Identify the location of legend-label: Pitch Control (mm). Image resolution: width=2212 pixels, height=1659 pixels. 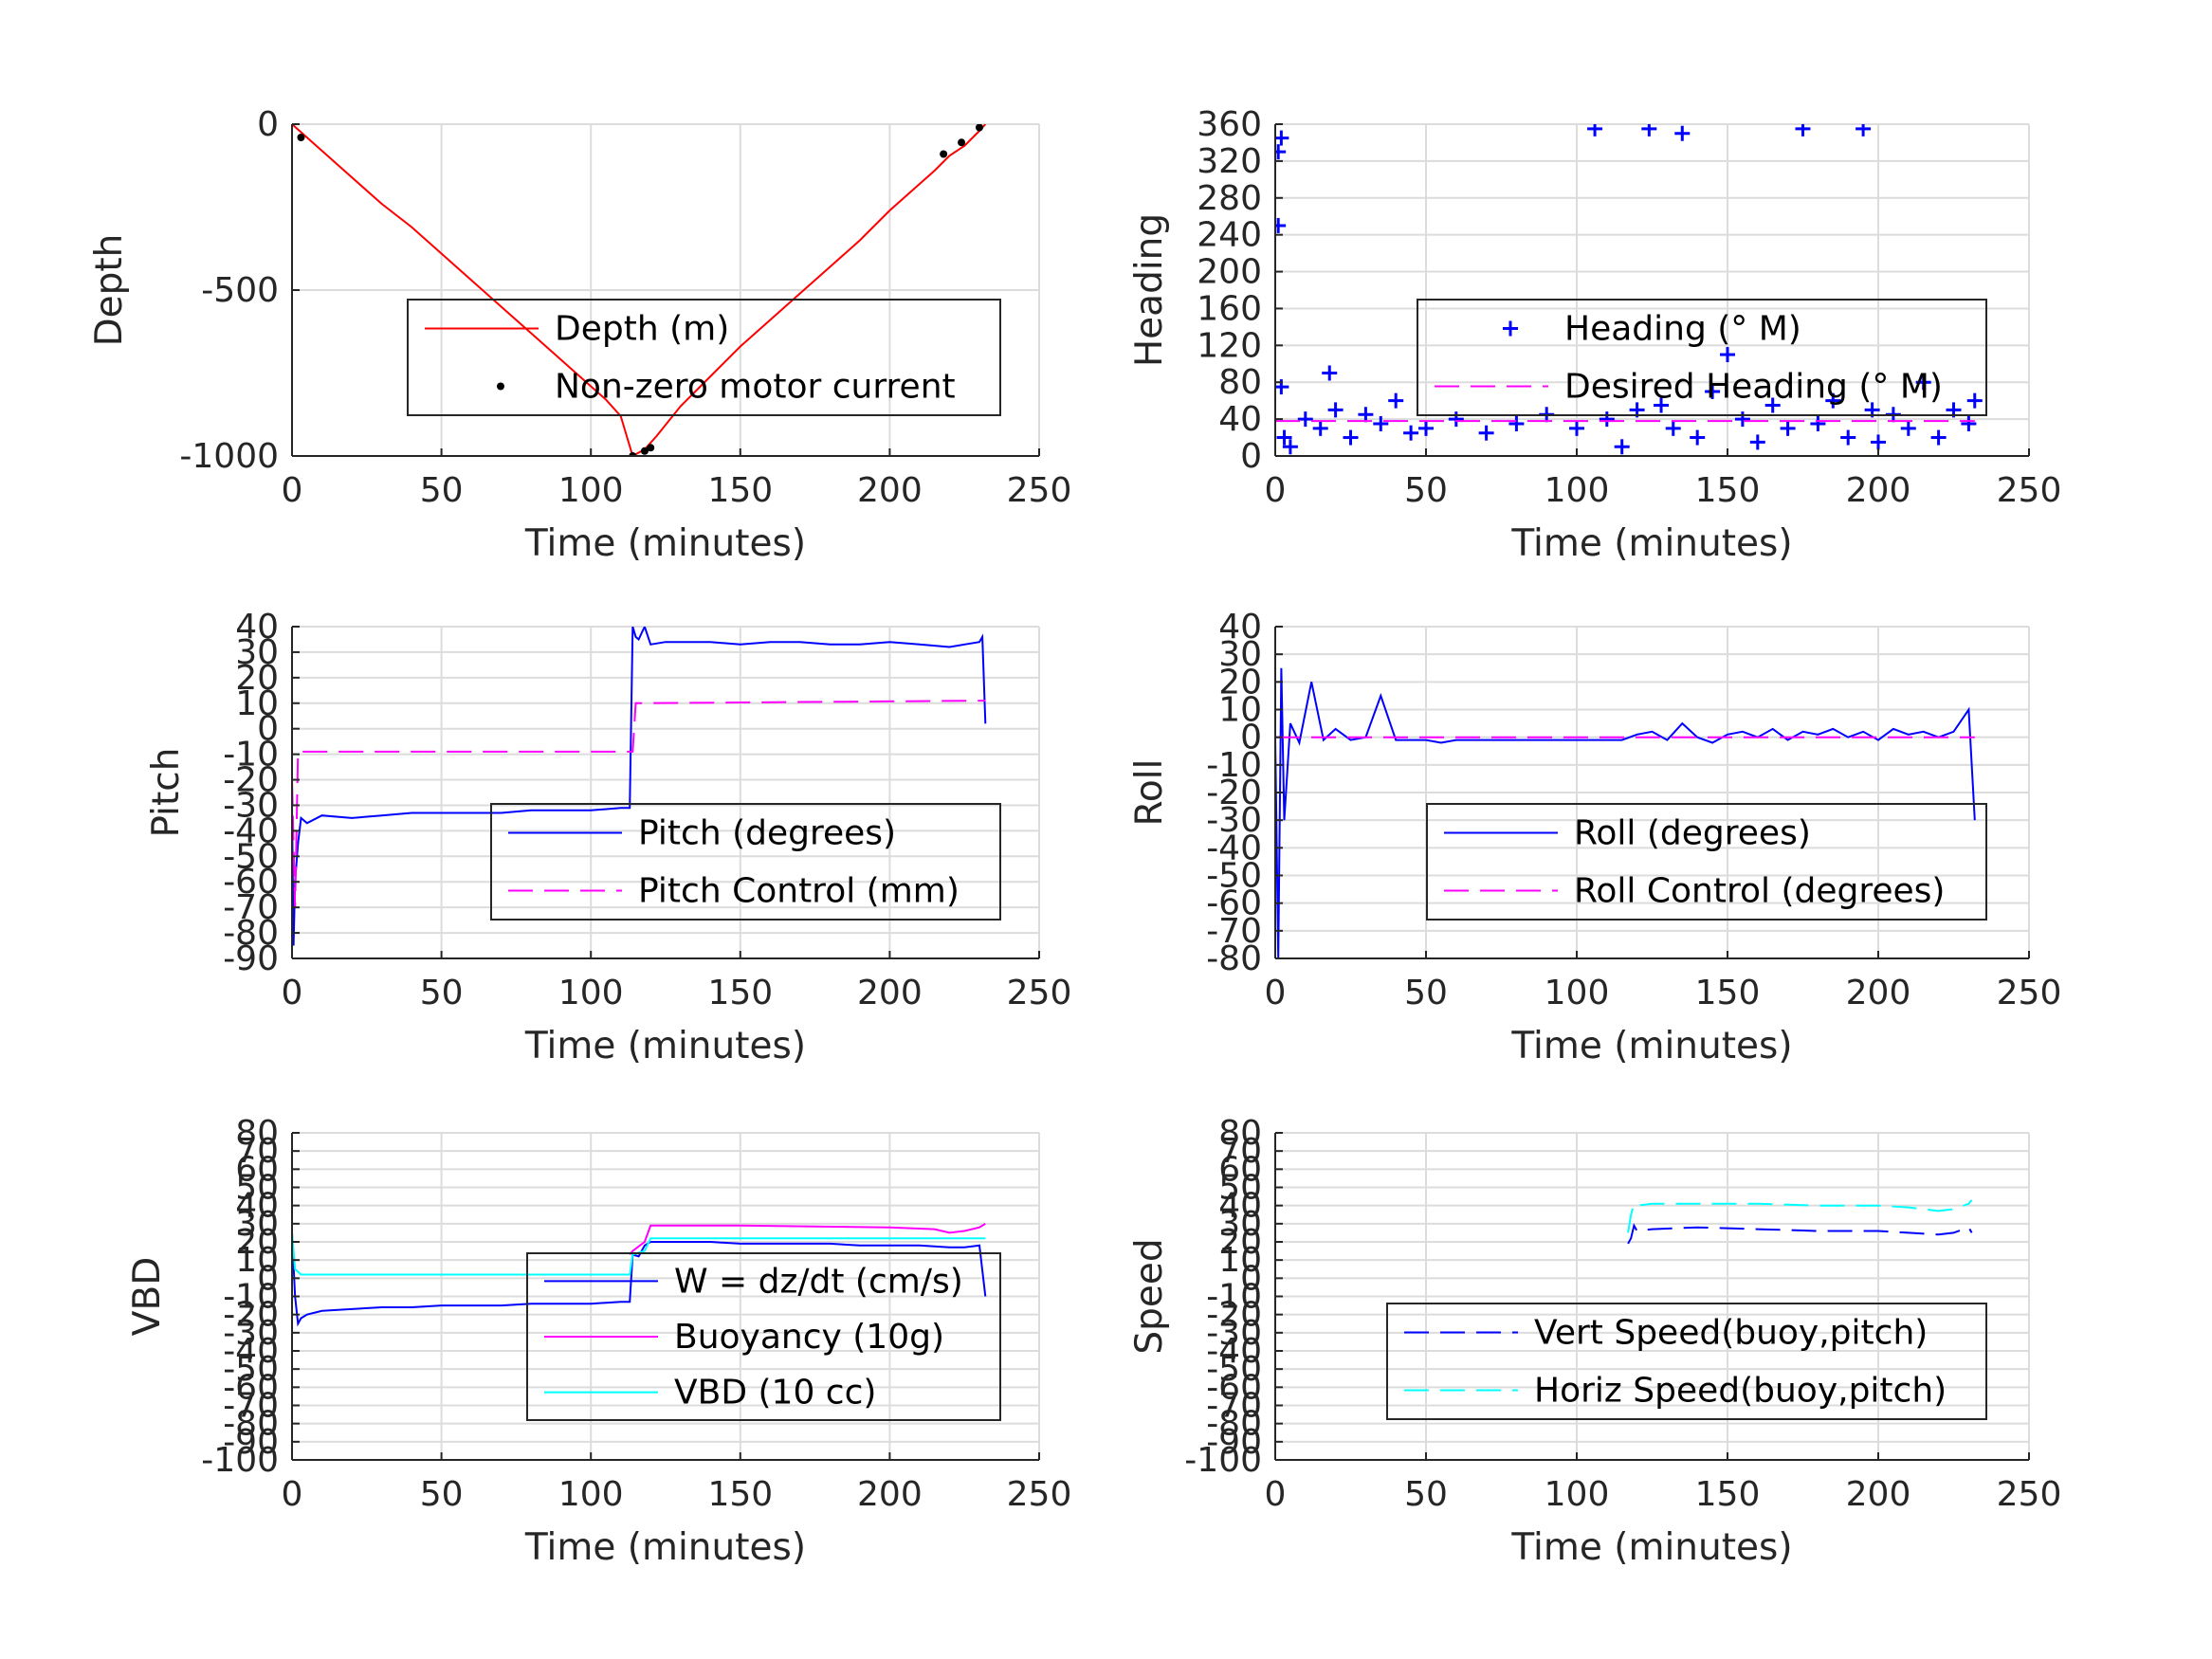
(799, 891).